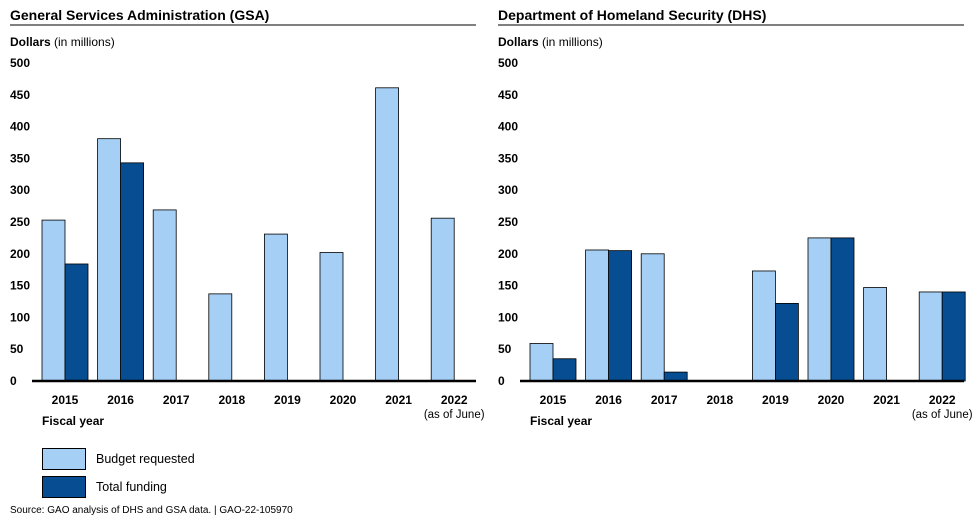  What do you see at coordinates (231, 400) in the screenshot?
I see `gsa-x-tick-label: 2018` at bounding box center [231, 400].